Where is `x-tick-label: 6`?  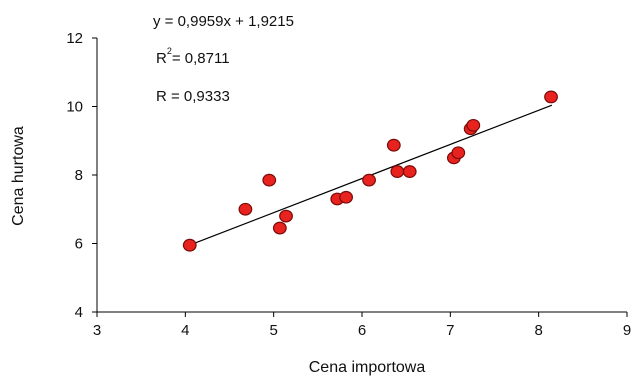
x-tick-label: 6 is located at coordinates (362, 330).